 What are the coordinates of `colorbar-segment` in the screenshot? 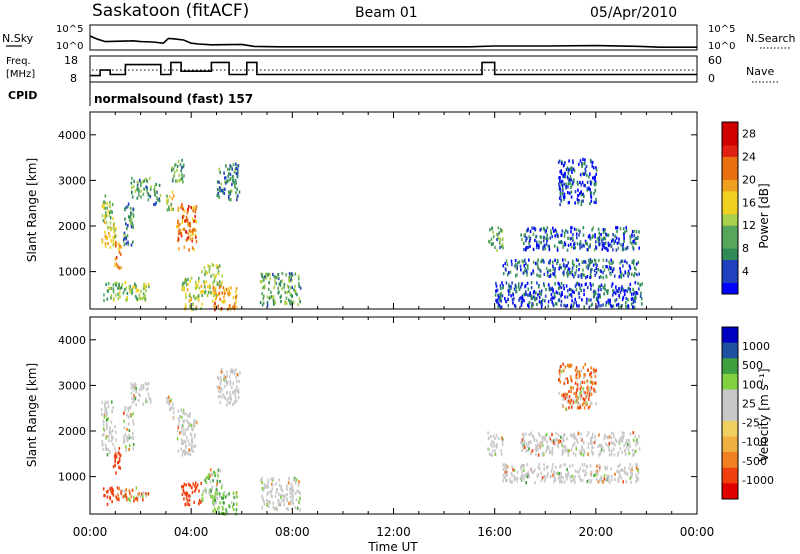 It's located at (730, 335).